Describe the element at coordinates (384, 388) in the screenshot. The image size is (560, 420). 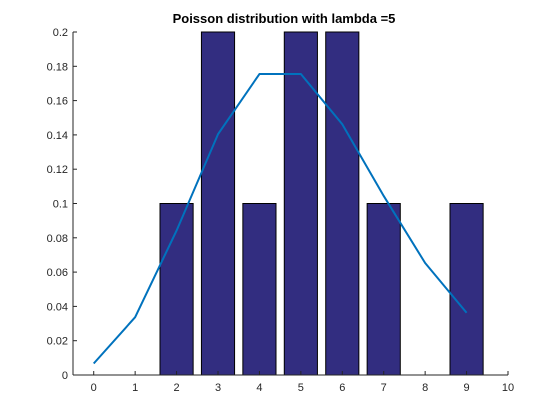
I see `x-tick-label: 7` at that location.